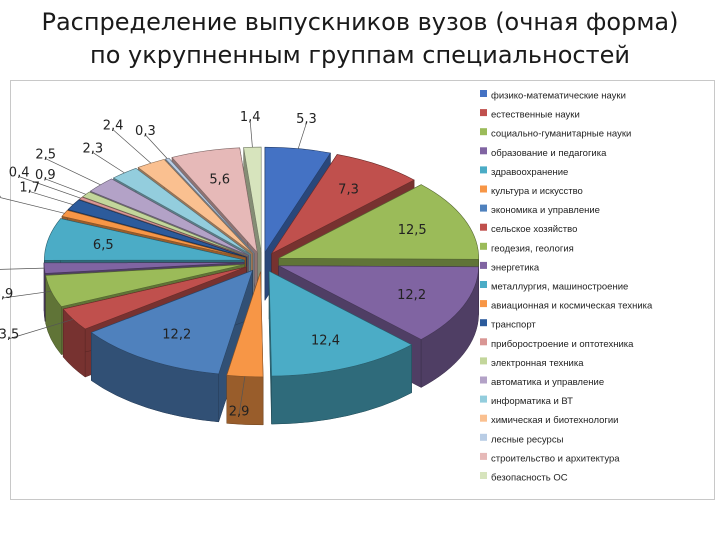  Describe the element at coordinates (19, 173) in the screenshot. I see `slice-value-label: 0,4` at that location.